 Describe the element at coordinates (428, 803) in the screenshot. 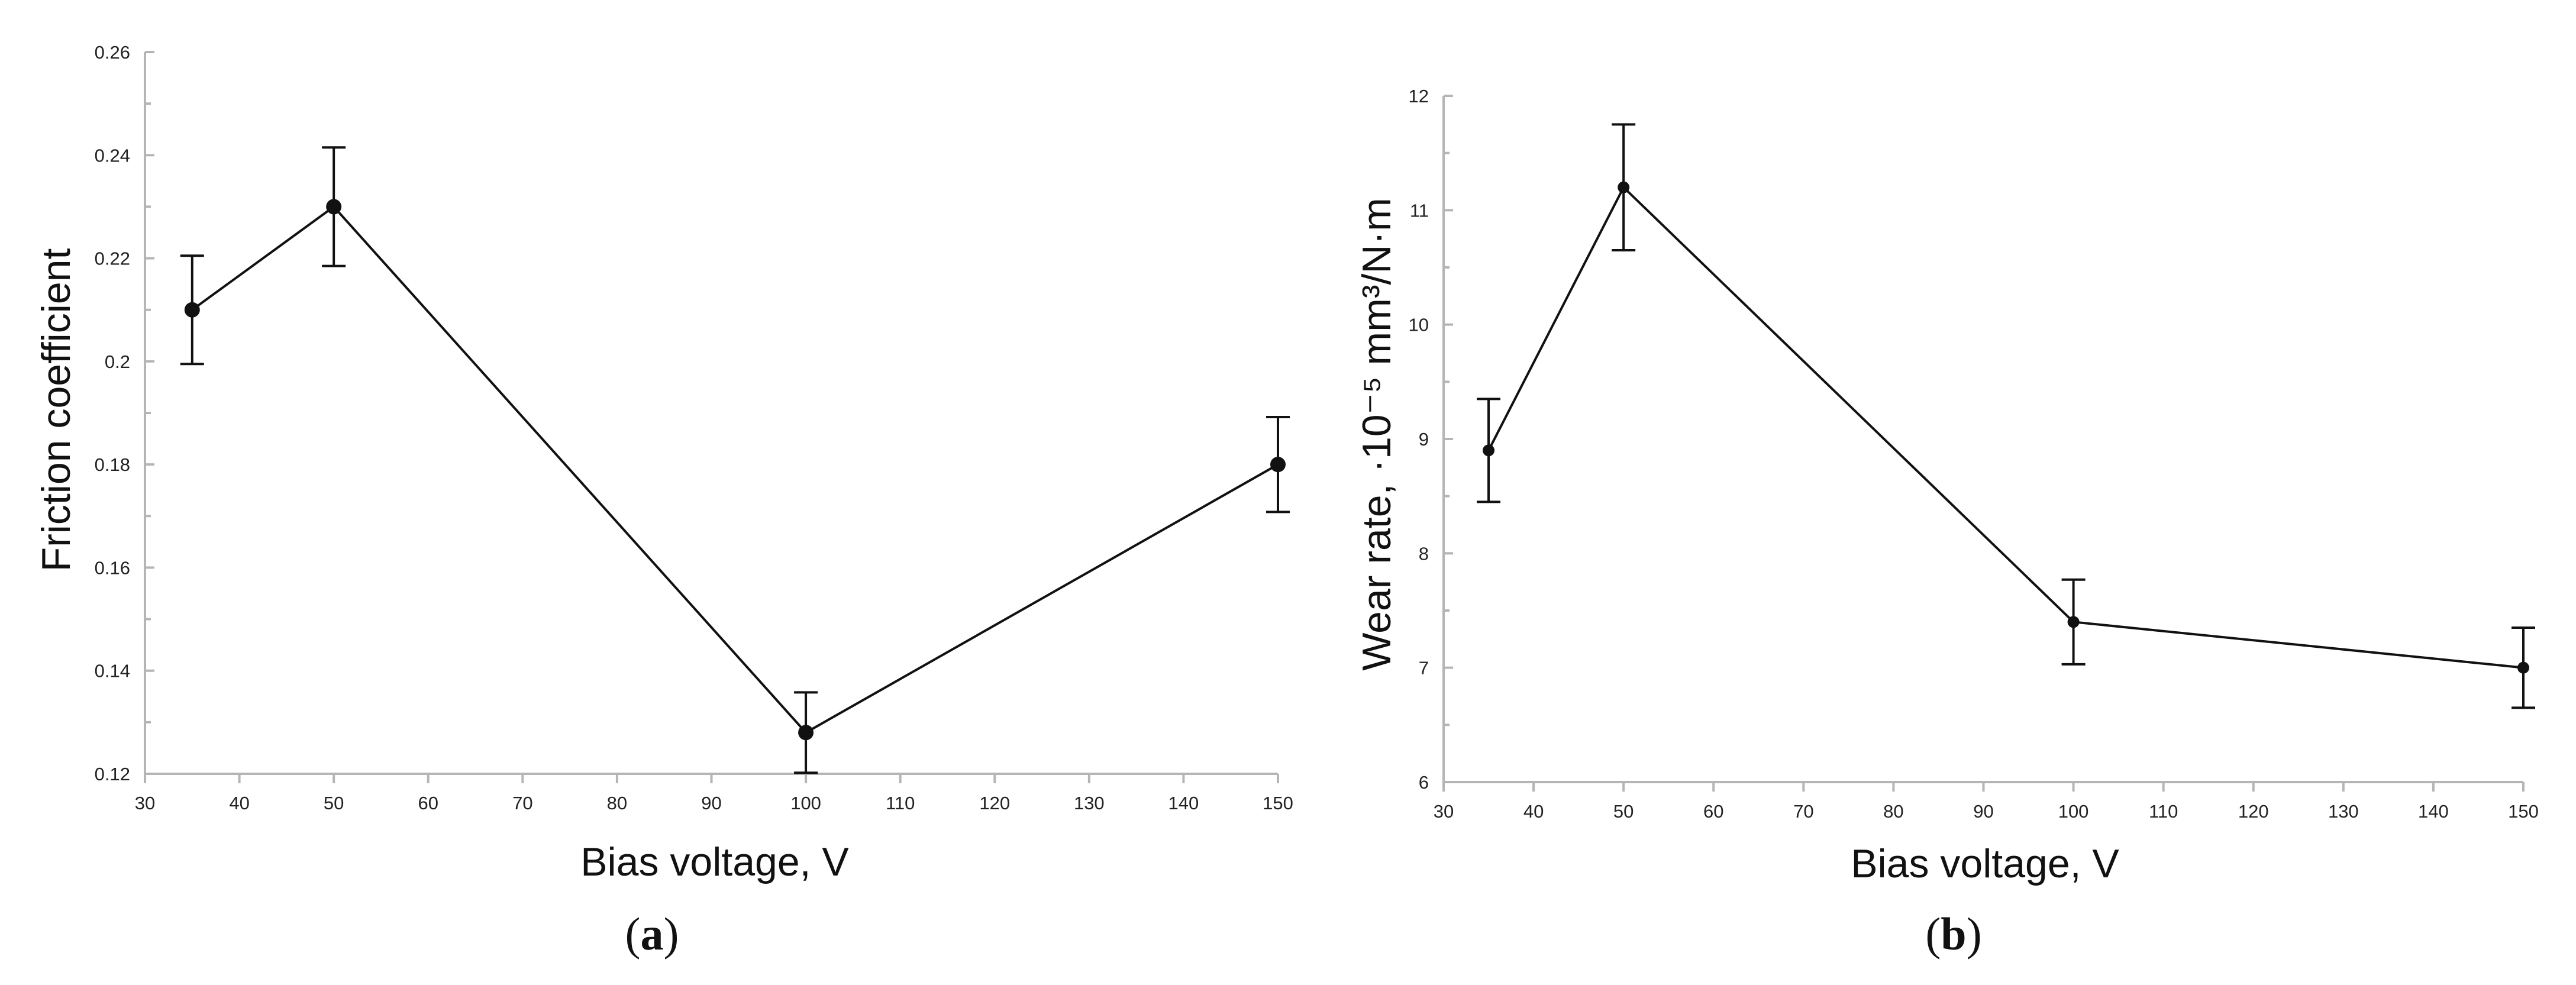

I see `x-tick-label-a: 60` at that location.